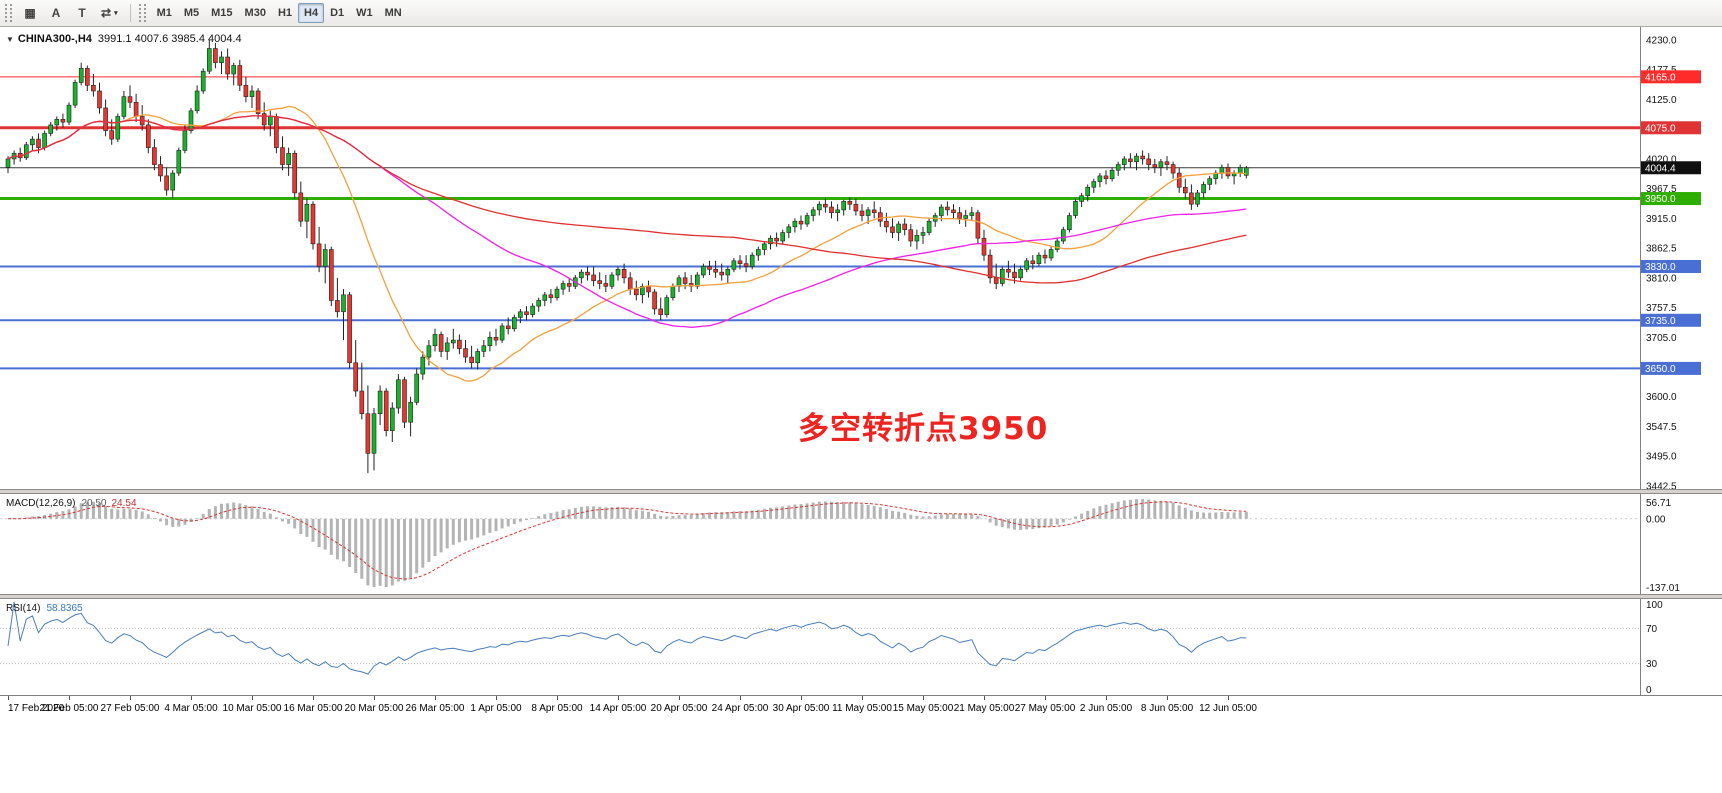  Describe the element at coordinates (1661, 338) in the screenshot. I see `svg-text: 3705.0` at that location.